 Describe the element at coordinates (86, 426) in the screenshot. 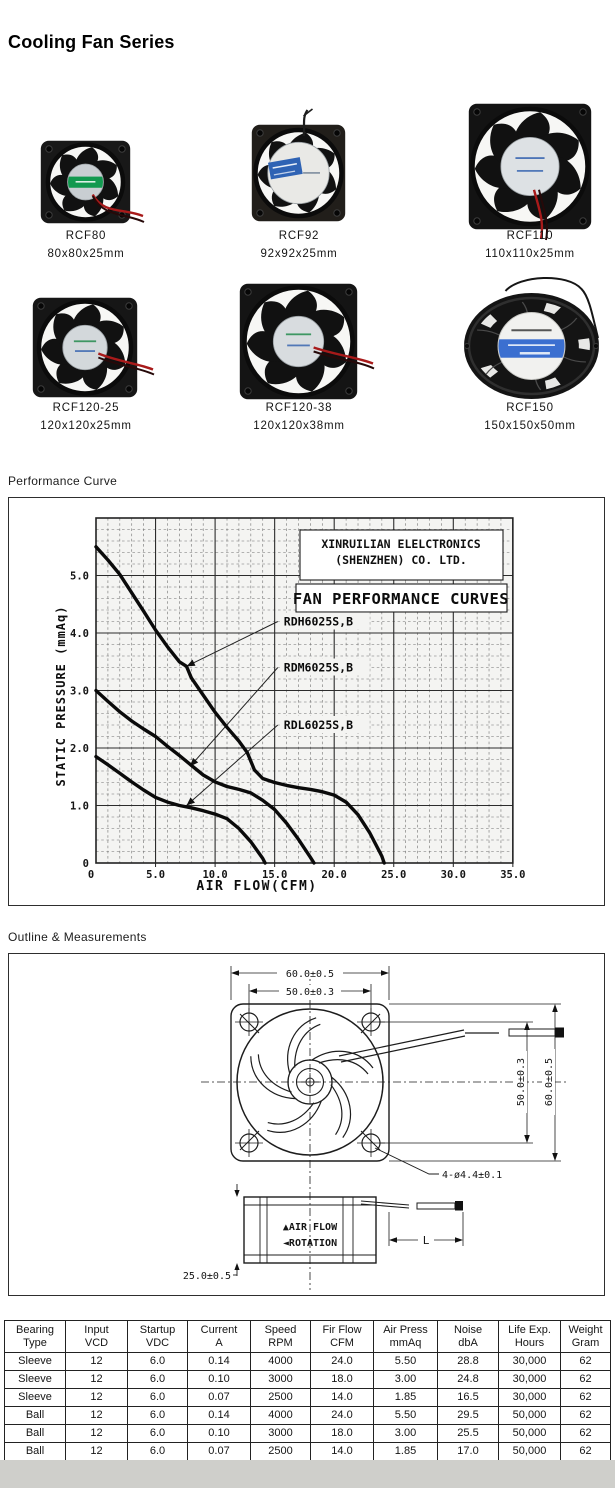

I see `fan-size: 120x120x25mm` at that location.